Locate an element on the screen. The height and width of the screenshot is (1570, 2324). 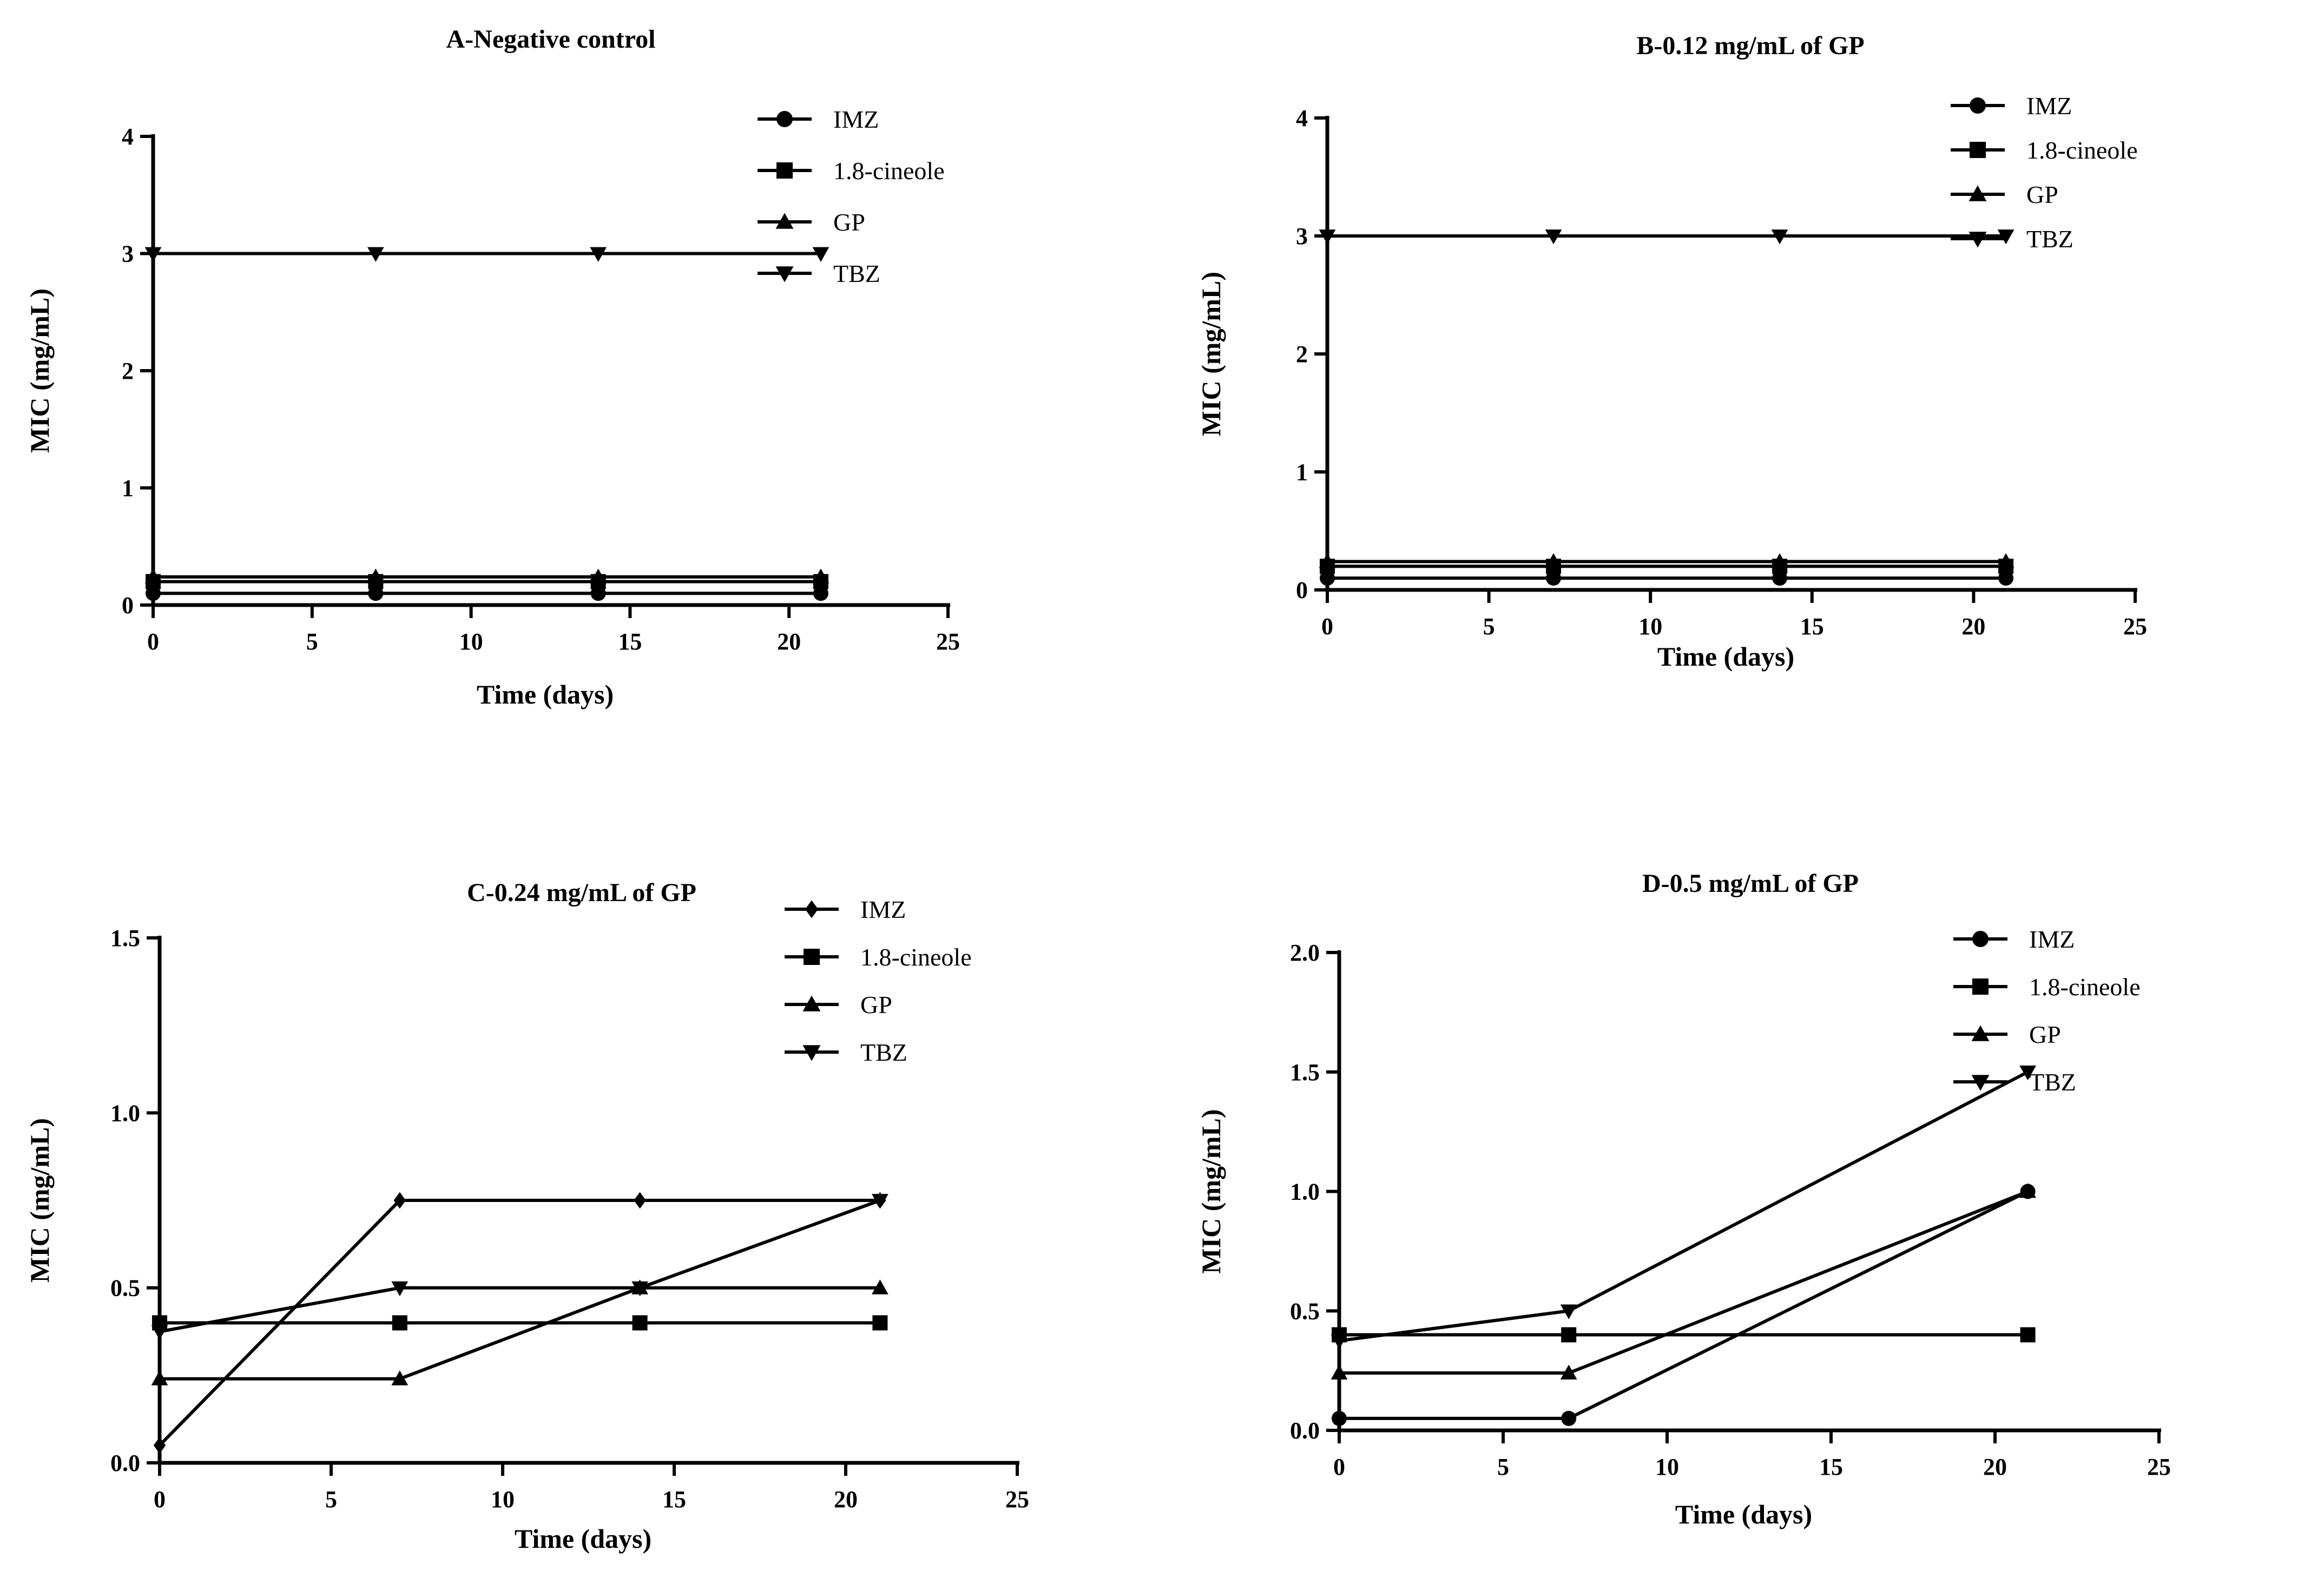
y-tick-label: 0.0 is located at coordinates (125, 1463).